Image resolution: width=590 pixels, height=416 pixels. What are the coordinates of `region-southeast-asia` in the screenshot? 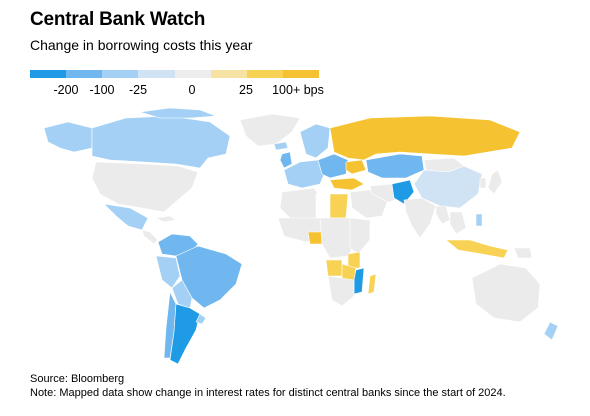 It's located at (458, 223).